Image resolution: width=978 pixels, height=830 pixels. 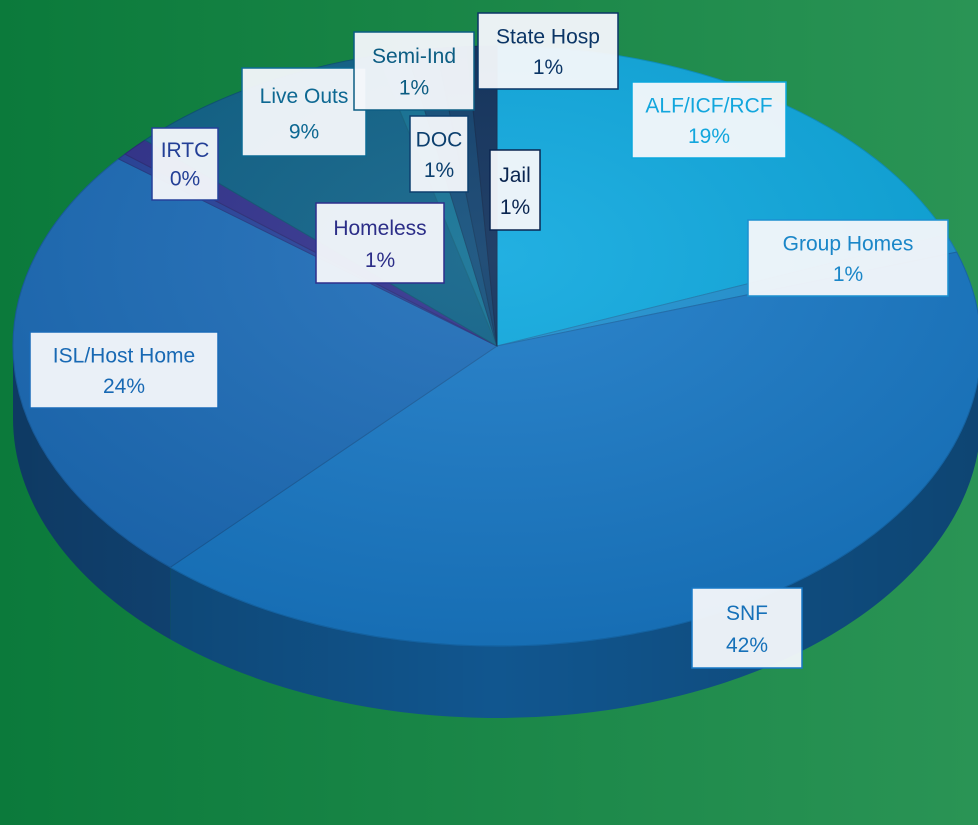 I want to click on pie-label-name: ALF/ICF/RCF, so click(x=708, y=105).